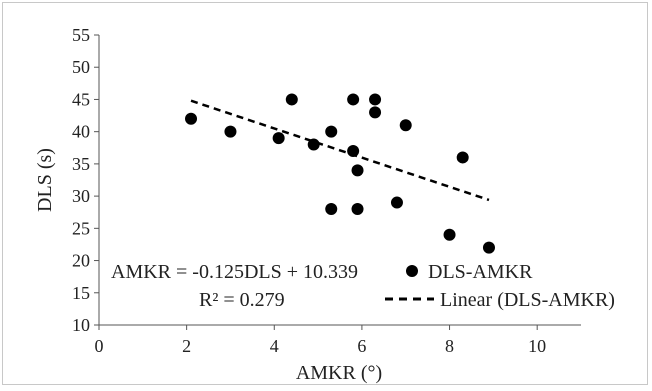 The width and height of the screenshot is (652, 391). Describe the element at coordinates (537, 346) in the screenshot. I see `x-tick-label: 10` at that location.